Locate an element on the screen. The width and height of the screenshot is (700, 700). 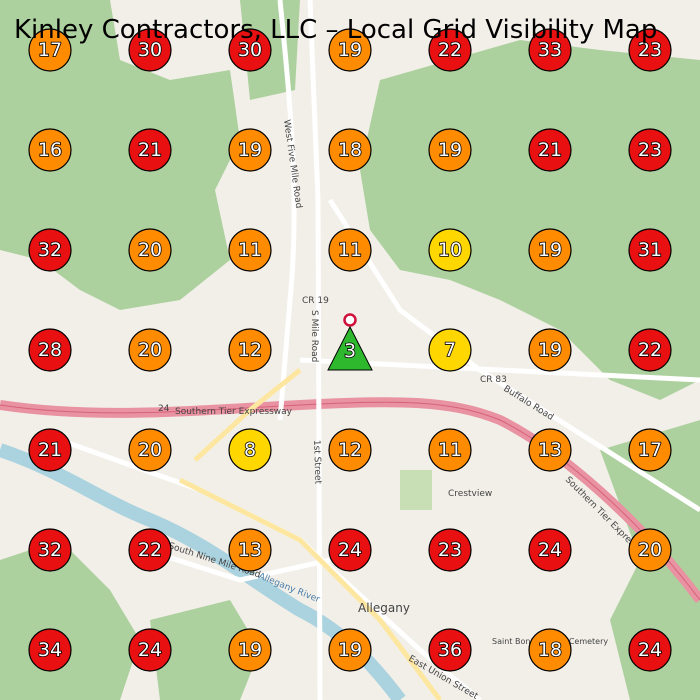
road-label: 1st Street is located at coordinates (317, 462).